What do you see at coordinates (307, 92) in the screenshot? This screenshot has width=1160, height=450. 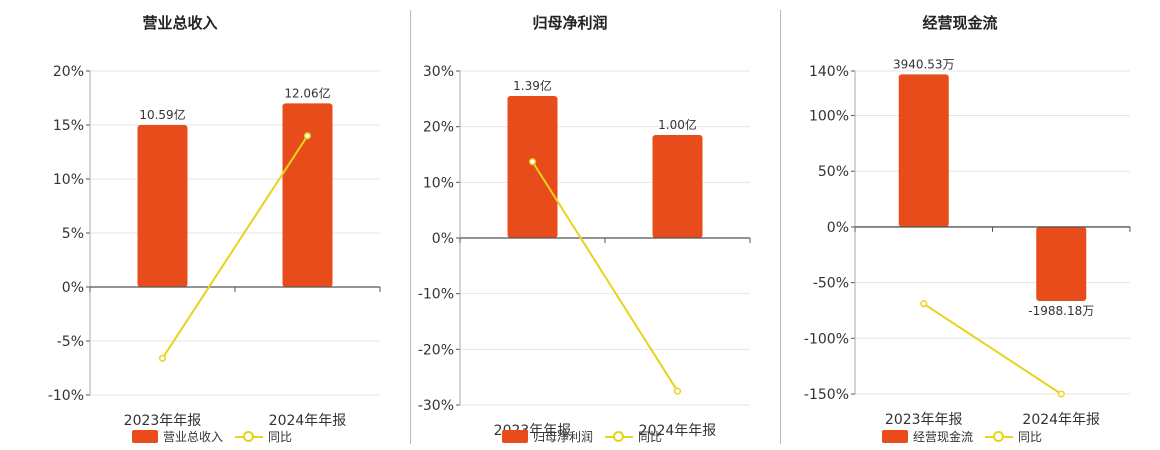 I see `bar-data-label: 12.06亿` at bounding box center [307, 92].